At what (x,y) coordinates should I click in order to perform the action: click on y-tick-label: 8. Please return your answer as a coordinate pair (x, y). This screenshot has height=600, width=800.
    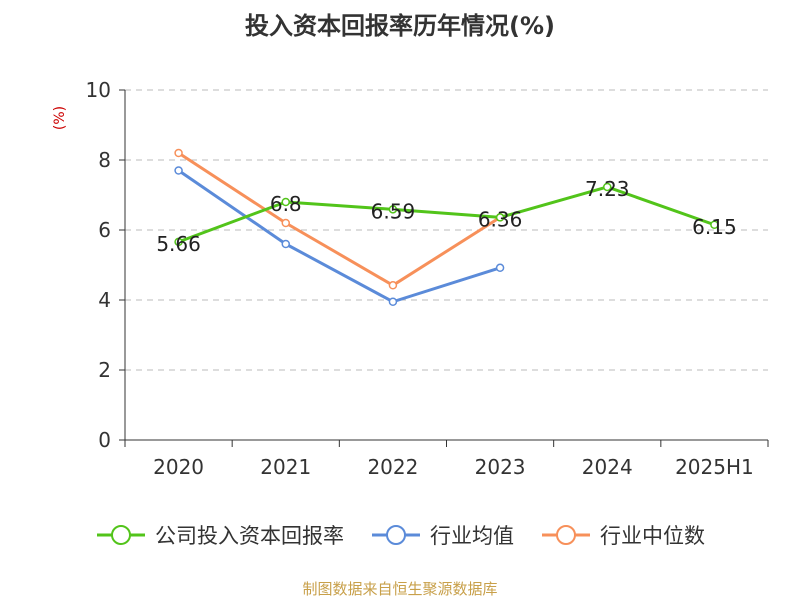
    Looking at the image, I should click on (104, 160).